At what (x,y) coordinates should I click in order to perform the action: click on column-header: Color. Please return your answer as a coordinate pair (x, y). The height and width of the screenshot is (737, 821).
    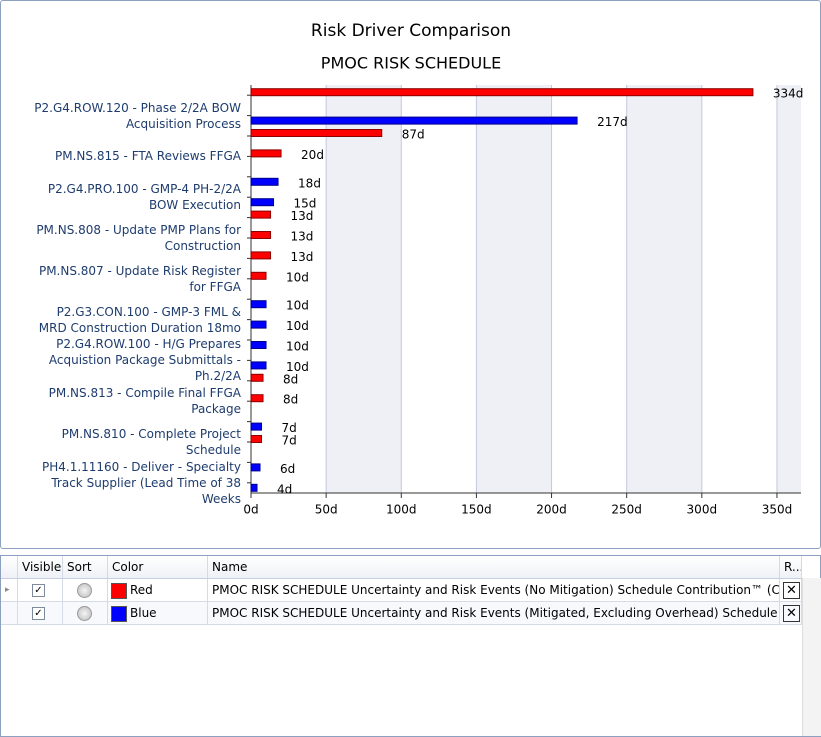
    Looking at the image, I should click on (158, 567).